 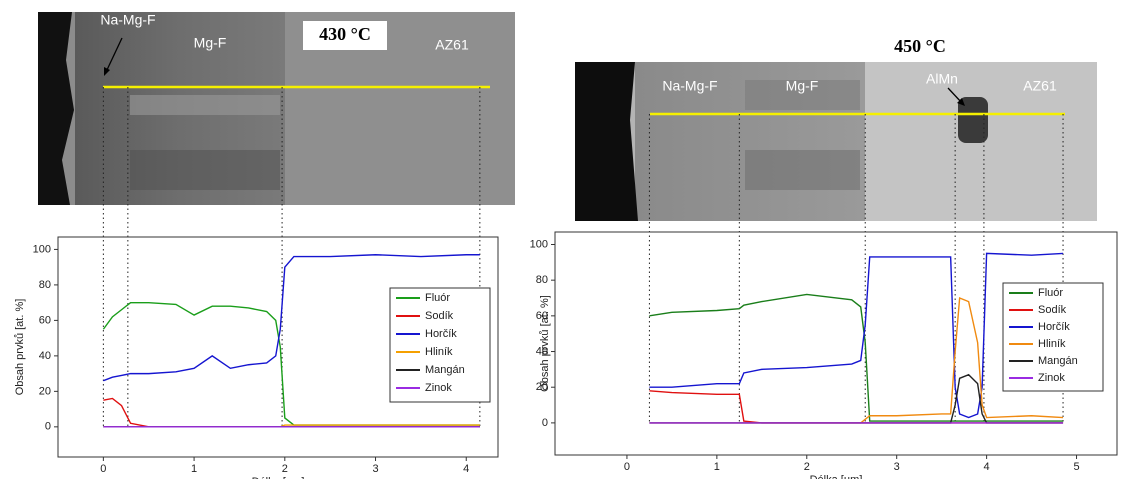 What do you see at coordinates (1076, 467) in the screenshot?
I see `x-tick-label: 5` at bounding box center [1076, 467].